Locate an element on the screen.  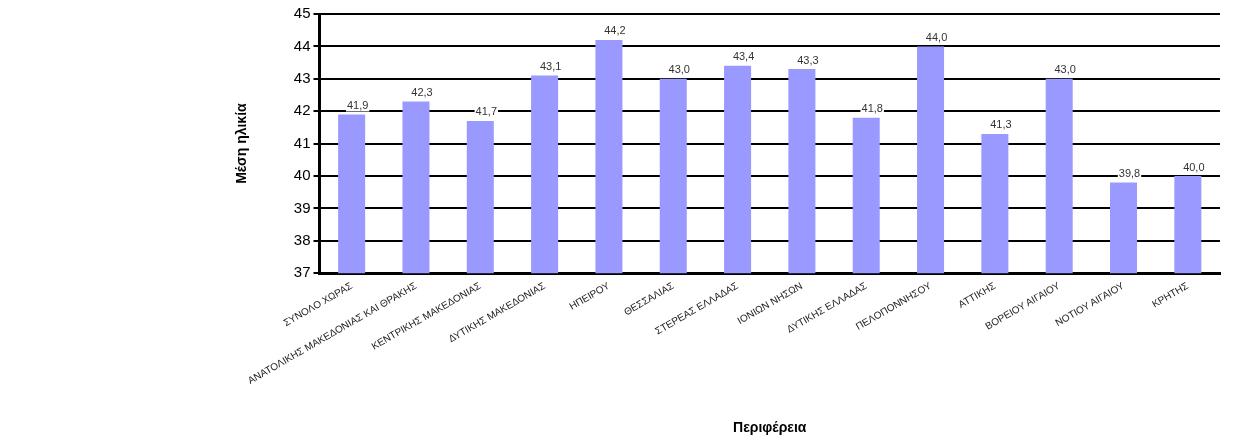
y-tick-label: 38 is located at coordinates (302, 239).